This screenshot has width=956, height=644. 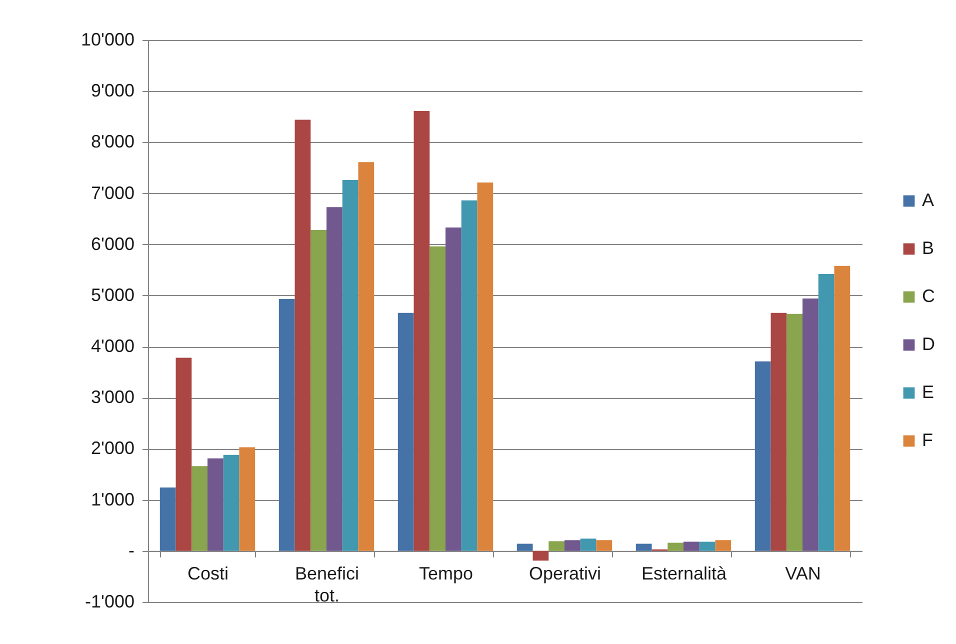 I want to click on y-tick-label: 2'000, so click(x=112, y=448).